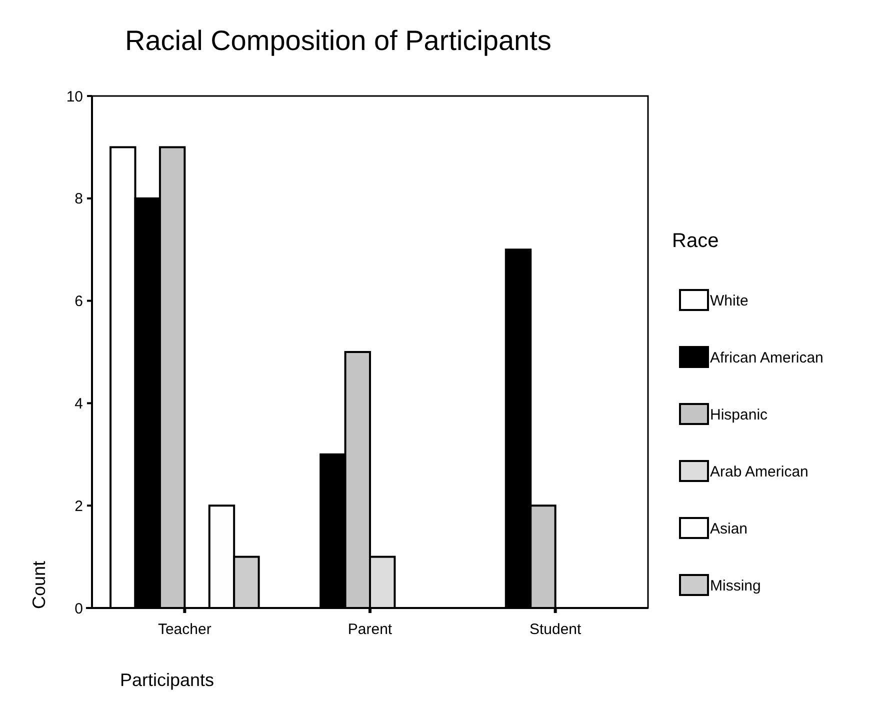 The image size is (890, 716). I want to click on y-tick-label: 10, so click(74, 97).